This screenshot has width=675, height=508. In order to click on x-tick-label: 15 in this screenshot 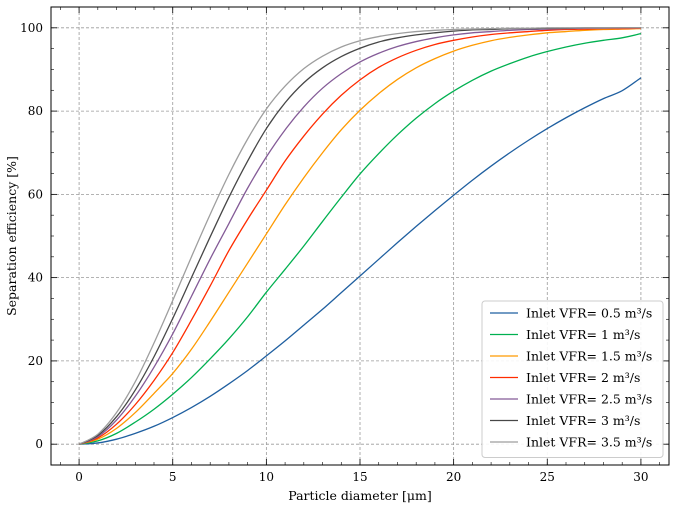, I will do `click(359, 477)`.